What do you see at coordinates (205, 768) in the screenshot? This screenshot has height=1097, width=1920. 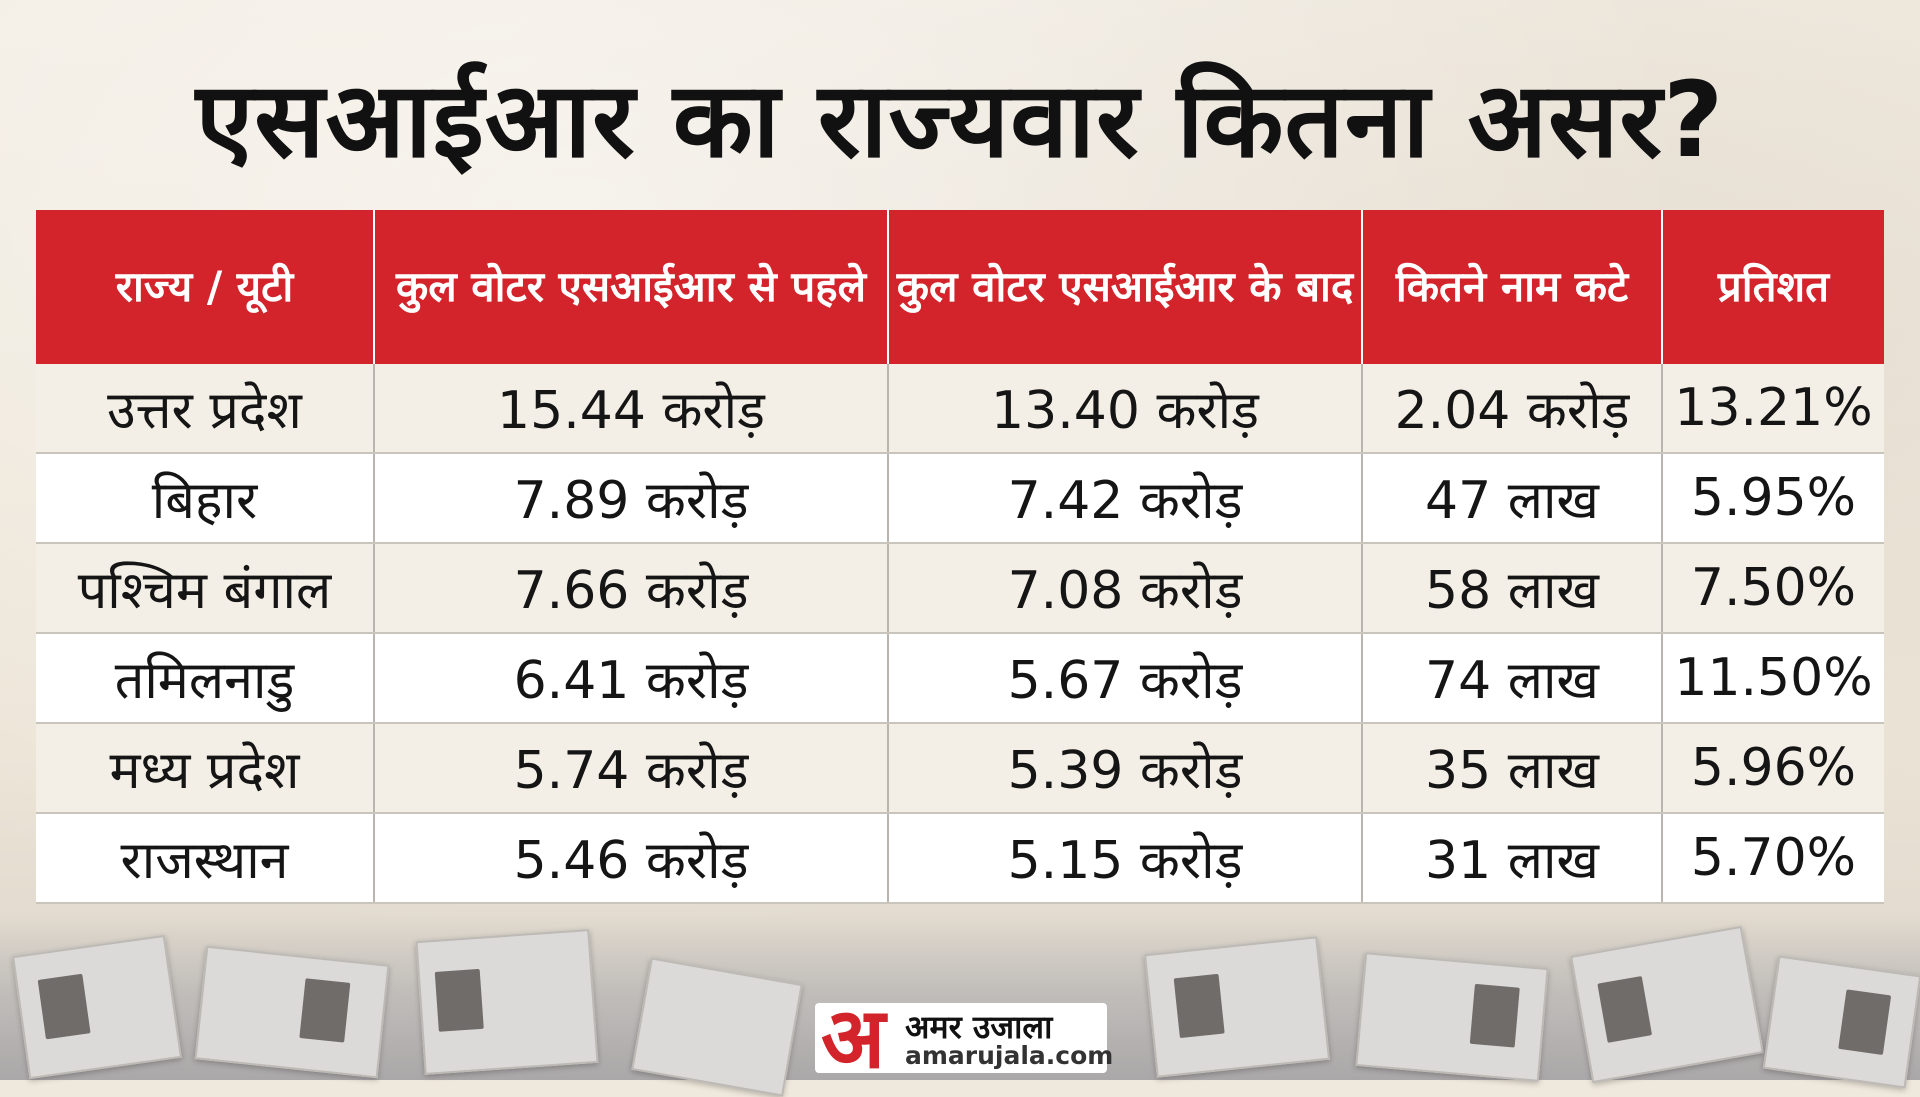 I see `cell-state: मध्य प्रदेश` at bounding box center [205, 768].